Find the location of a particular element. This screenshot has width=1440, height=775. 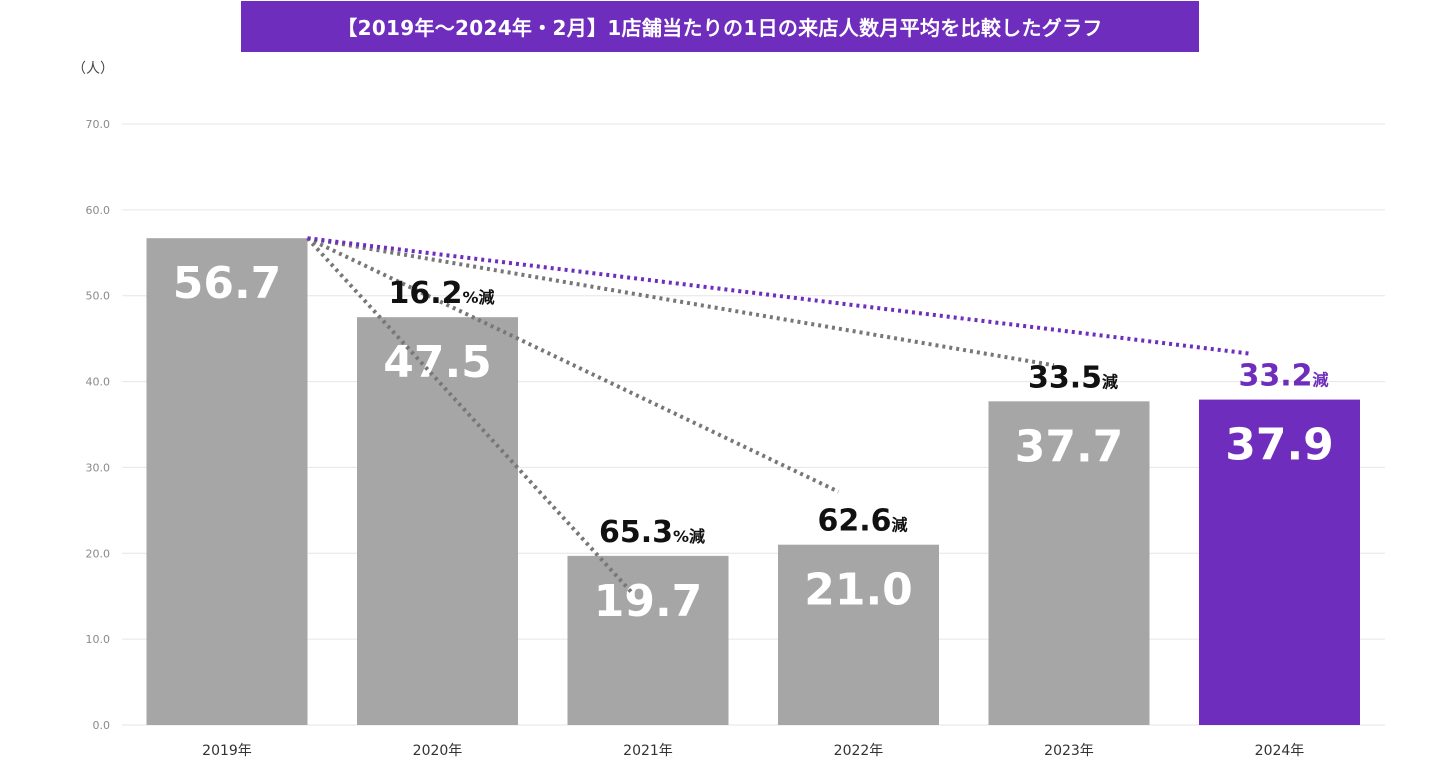

bar-2022年 is located at coordinates (858, 634).